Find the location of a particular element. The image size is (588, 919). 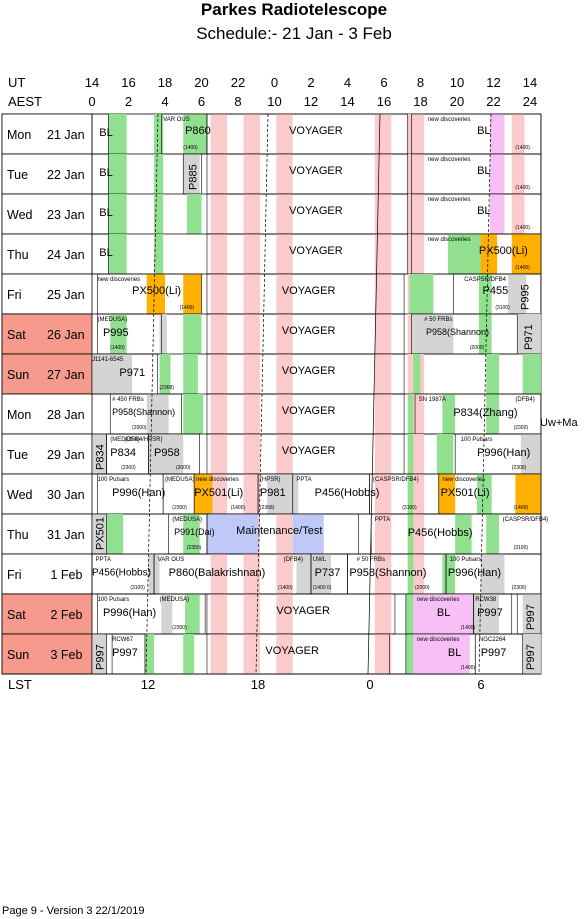

ut-tick-label: 4 is located at coordinates (347, 82).